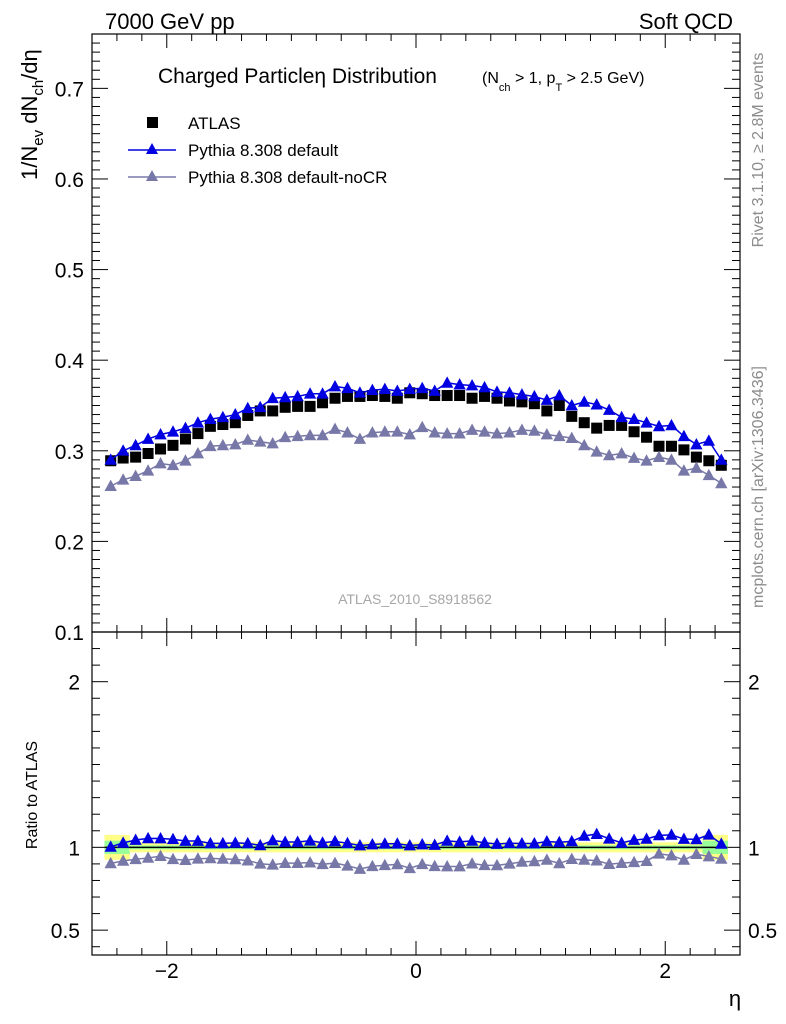 The width and height of the screenshot is (786, 1024). Describe the element at coordinates (170, 21) in the screenshot. I see `header-left-label: 7000 GeV pp` at that location.